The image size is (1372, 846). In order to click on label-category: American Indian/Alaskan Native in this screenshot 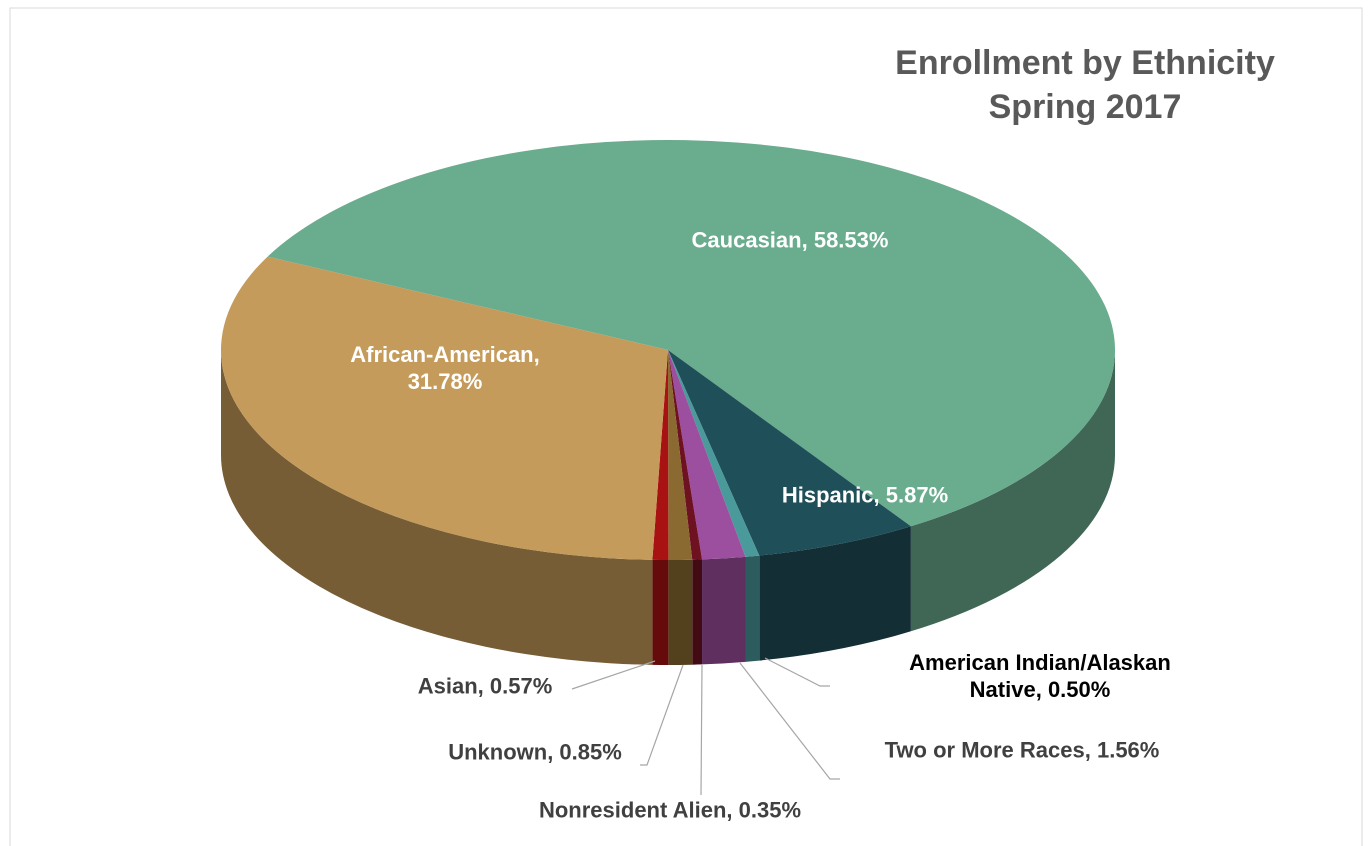, I will do `click(1040, 676)`.